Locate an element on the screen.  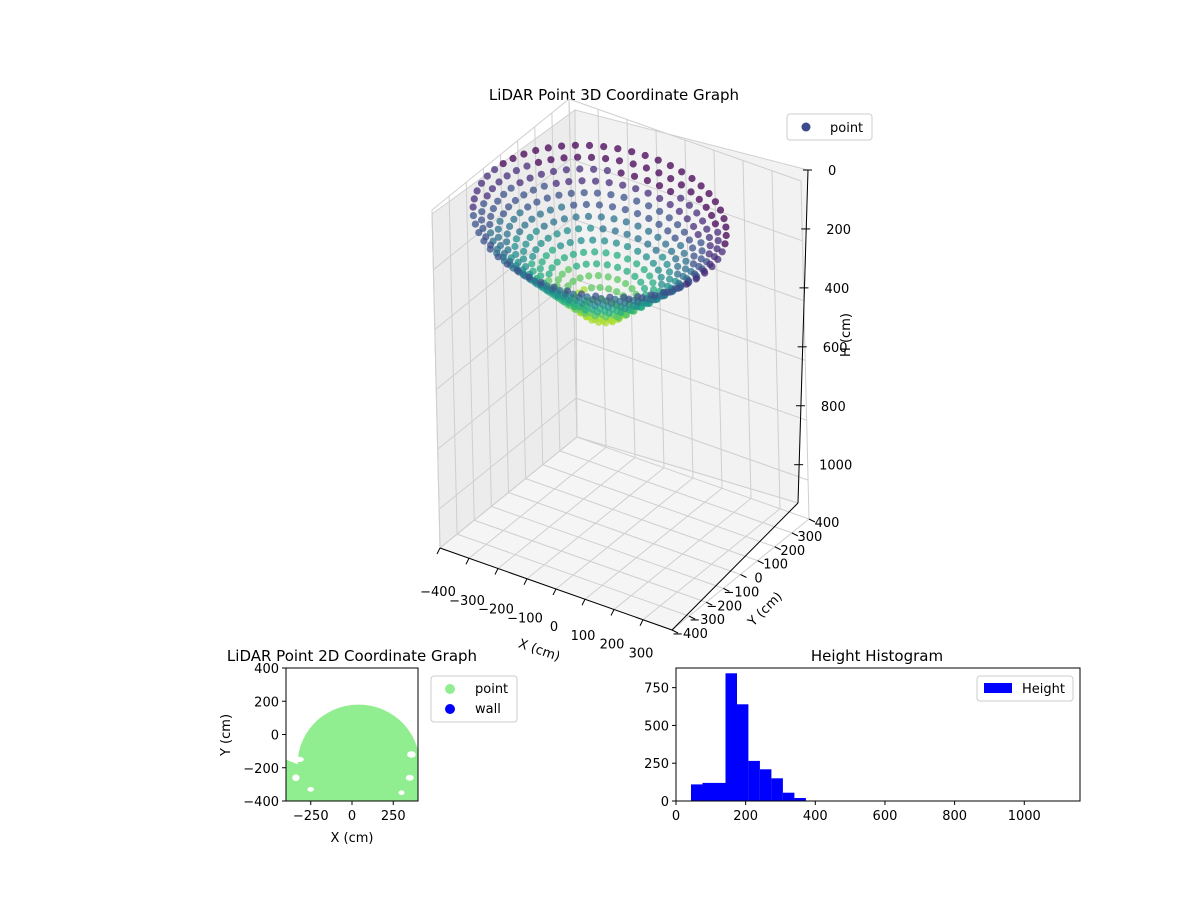
x-tick-label: −300 is located at coordinates (467, 601).